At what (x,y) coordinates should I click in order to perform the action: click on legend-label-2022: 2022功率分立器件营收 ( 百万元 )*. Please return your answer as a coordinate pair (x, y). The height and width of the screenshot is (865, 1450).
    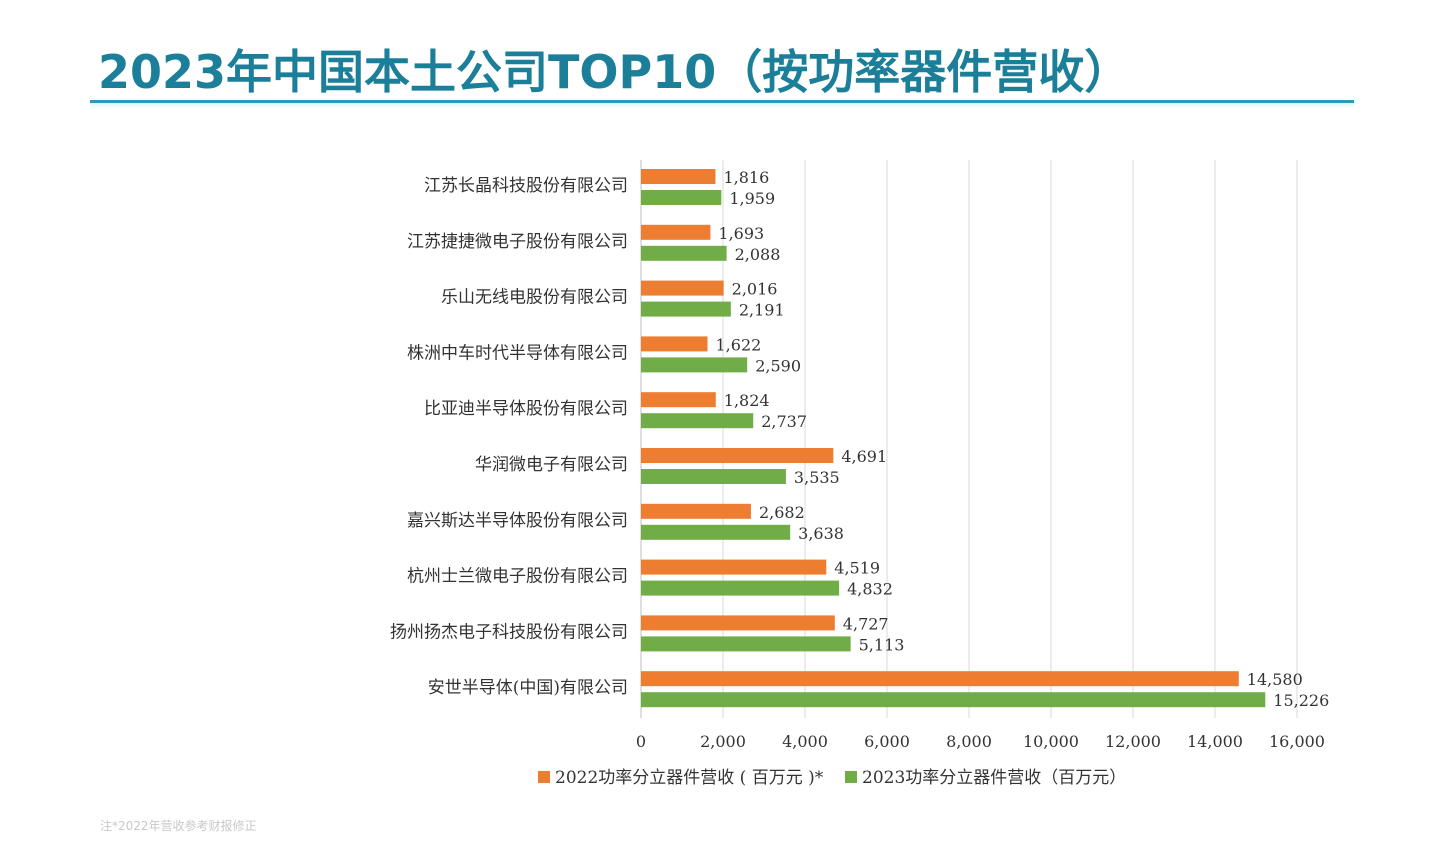
    Looking at the image, I should click on (689, 778).